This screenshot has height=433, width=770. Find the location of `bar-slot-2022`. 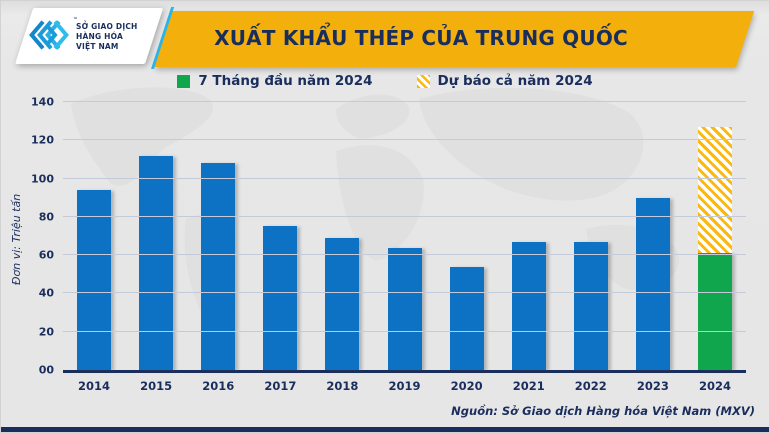

bar-slot-2022 is located at coordinates (591, 236).